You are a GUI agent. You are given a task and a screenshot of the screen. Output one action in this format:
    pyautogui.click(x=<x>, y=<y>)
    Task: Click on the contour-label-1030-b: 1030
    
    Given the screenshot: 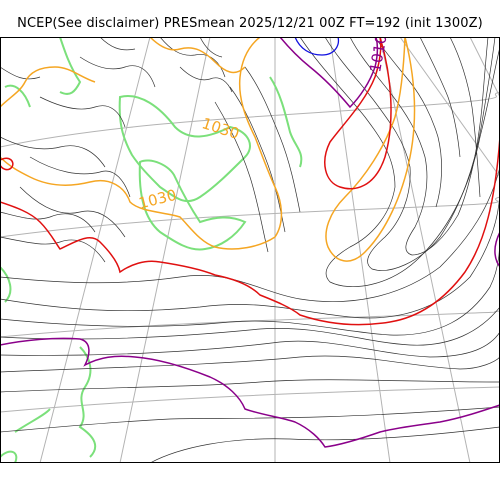 What is the action you would take?
    pyautogui.click(x=157, y=199)
    